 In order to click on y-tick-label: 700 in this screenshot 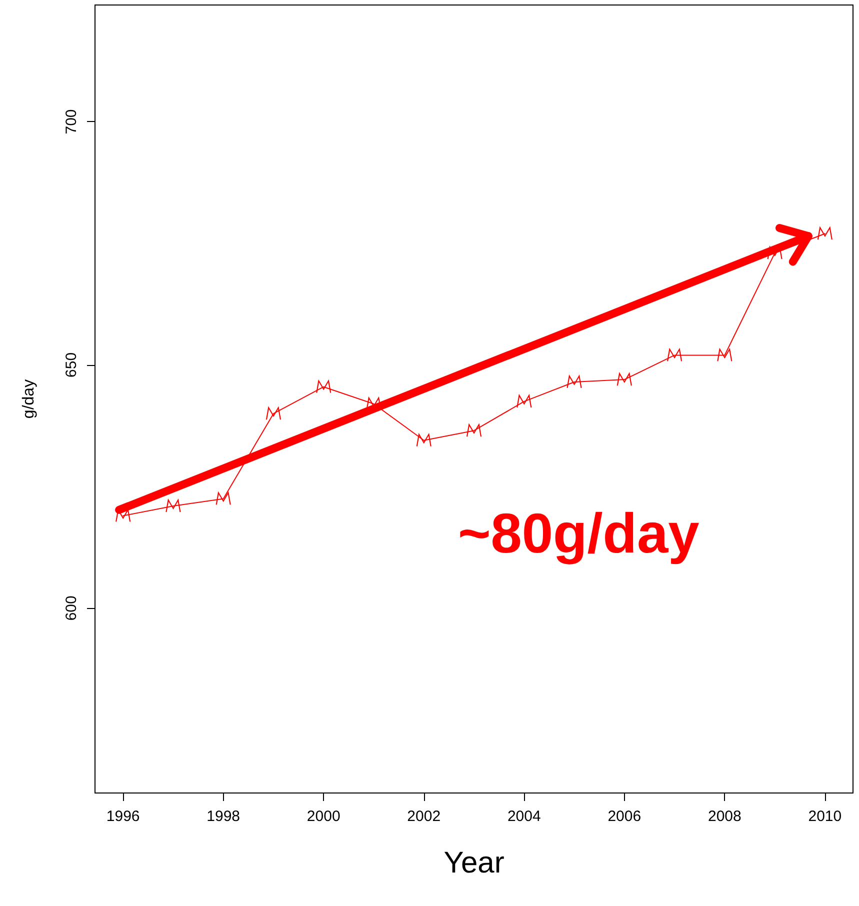, I will do `click(71, 121)`.